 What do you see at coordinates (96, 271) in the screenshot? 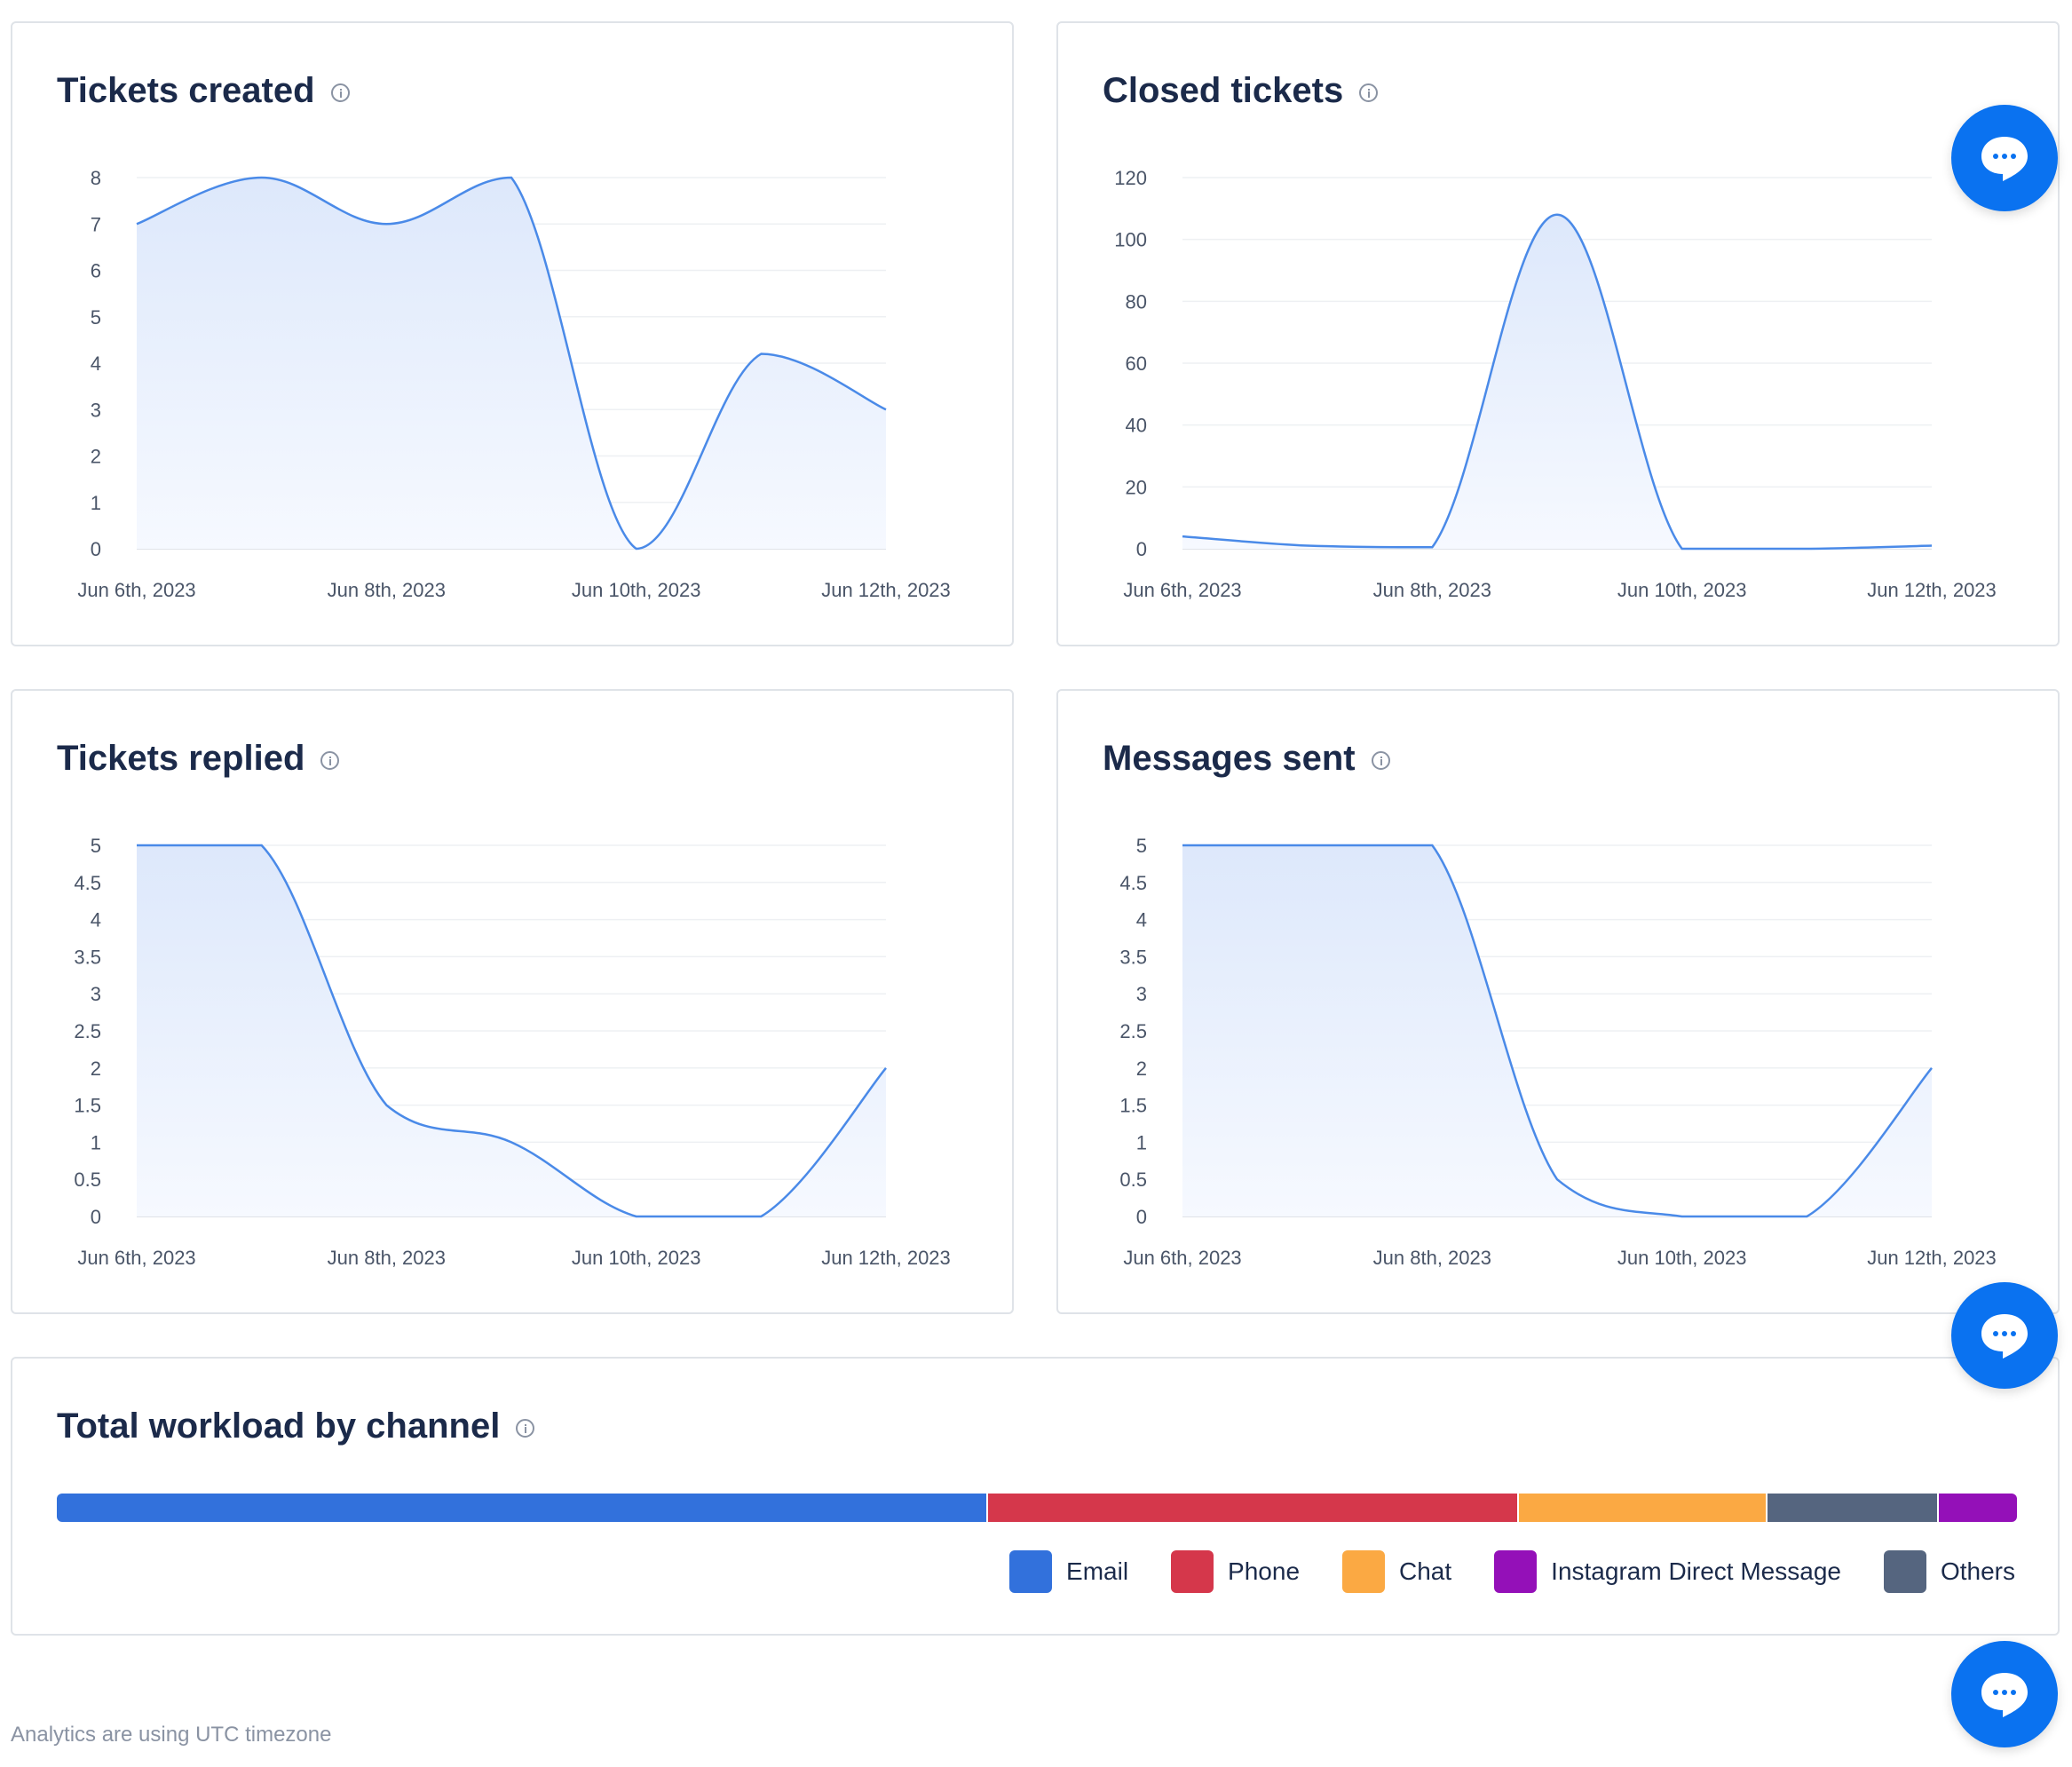
I see `y-tick-label: 6` at bounding box center [96, 271].